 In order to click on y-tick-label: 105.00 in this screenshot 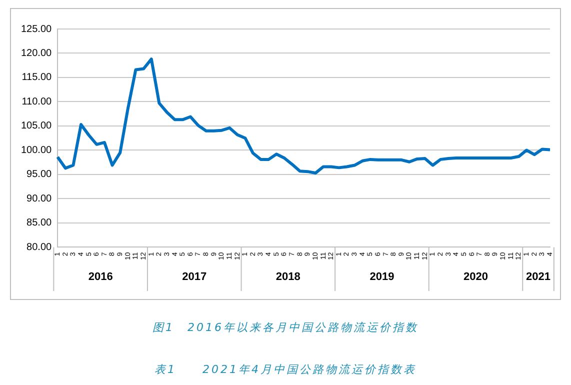, I will do `click(36, 126)`.